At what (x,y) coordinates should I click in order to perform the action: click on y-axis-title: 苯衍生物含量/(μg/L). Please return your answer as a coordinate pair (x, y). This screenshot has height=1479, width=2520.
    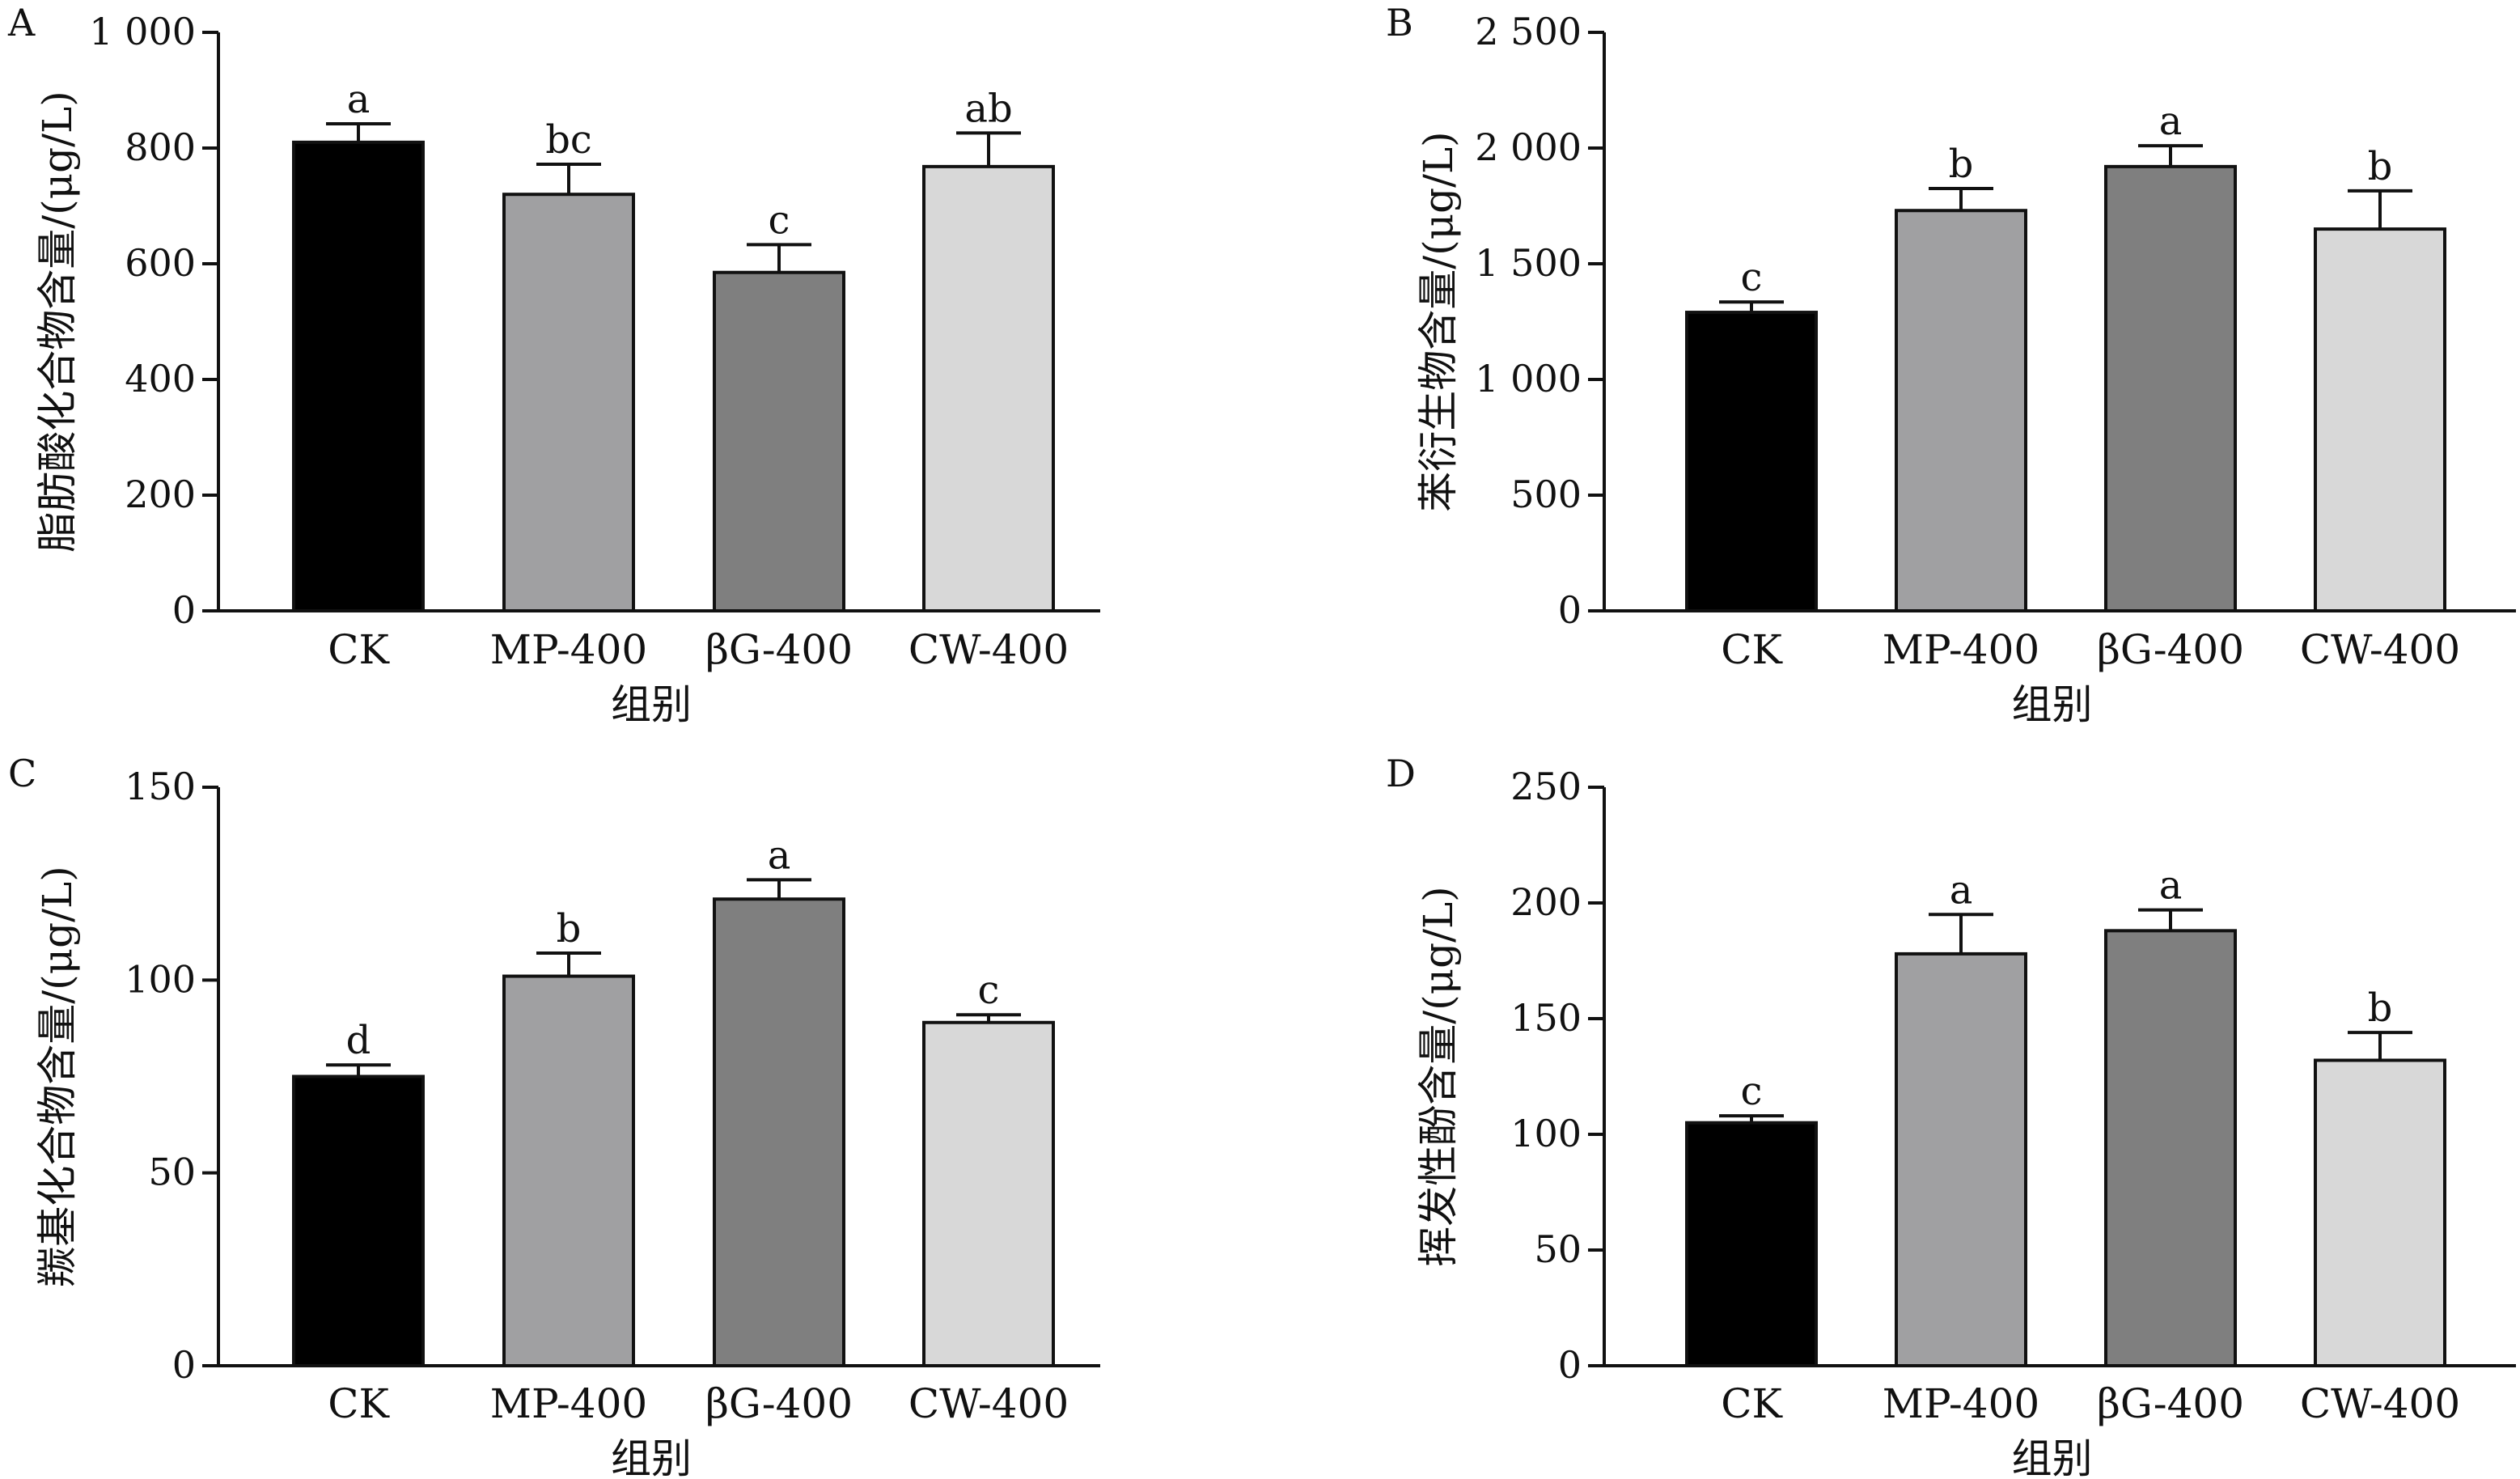
    Looking at the image, I should click on (1438, 321).